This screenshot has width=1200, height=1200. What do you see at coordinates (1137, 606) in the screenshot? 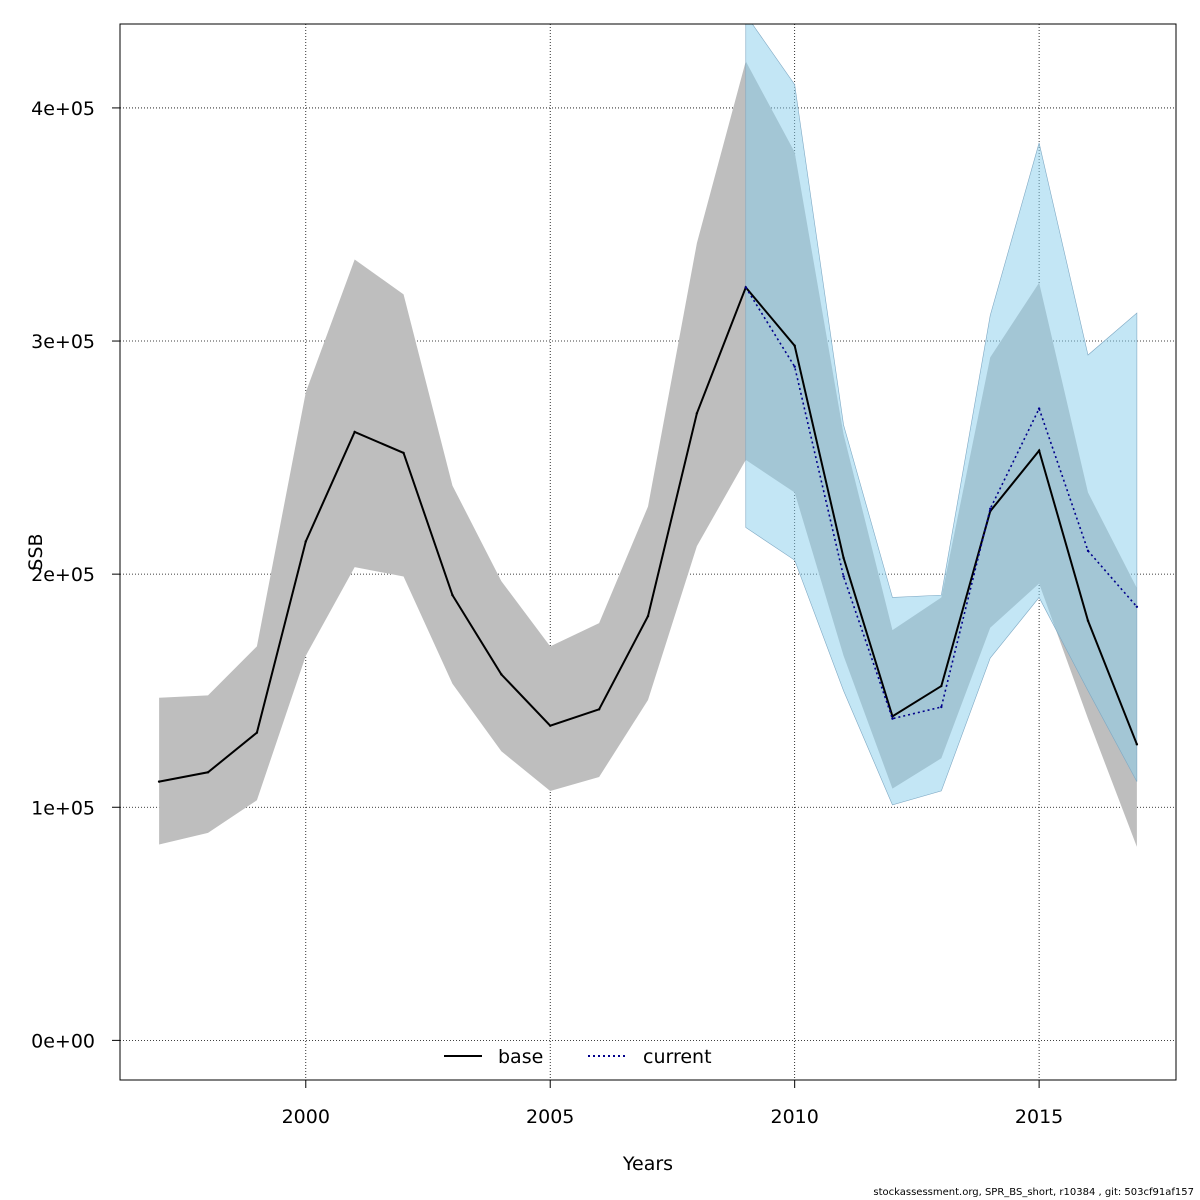
I see `point-current-2017` at bounding box center [1137, 606].